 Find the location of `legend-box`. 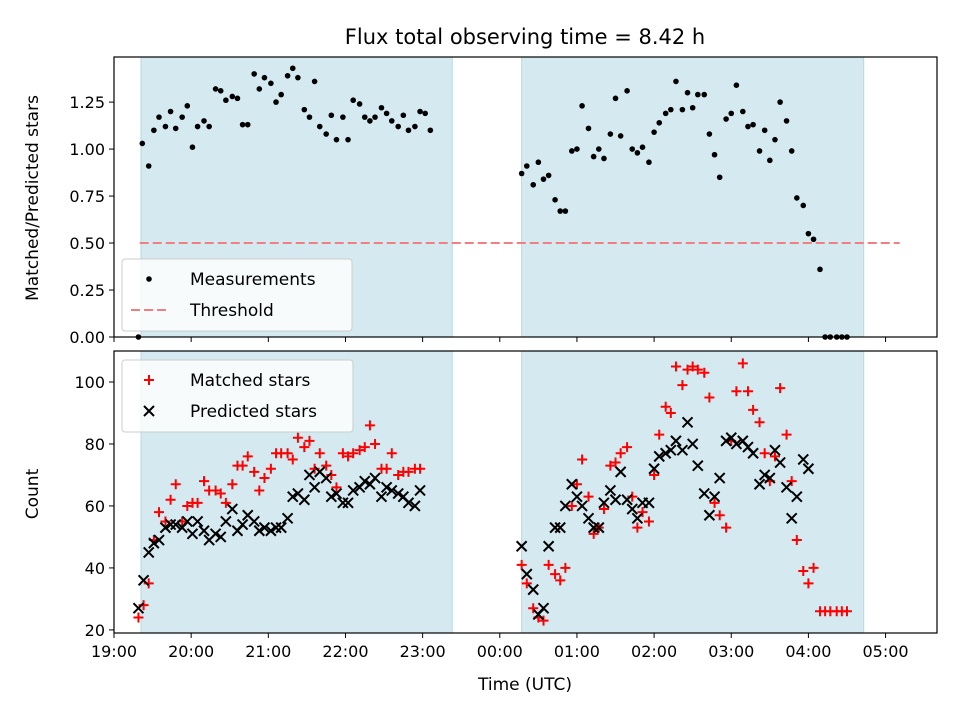

legend-box is located at coordinates (237, 396).